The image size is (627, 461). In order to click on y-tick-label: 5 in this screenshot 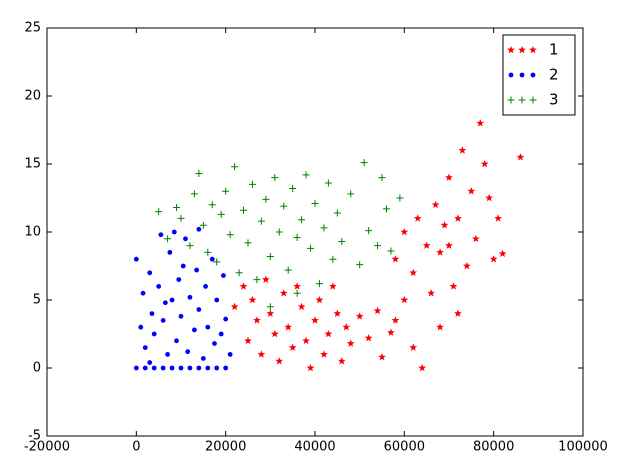, I will do `click(37, 300)`.